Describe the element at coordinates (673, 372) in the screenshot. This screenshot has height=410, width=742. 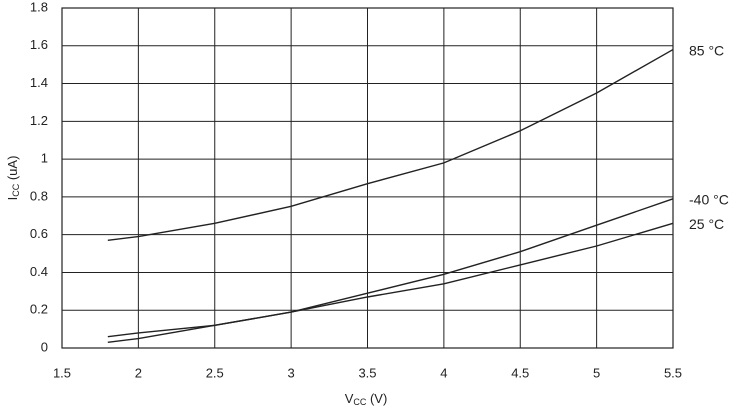
I see `x-tick-label: 5.5` at that location.